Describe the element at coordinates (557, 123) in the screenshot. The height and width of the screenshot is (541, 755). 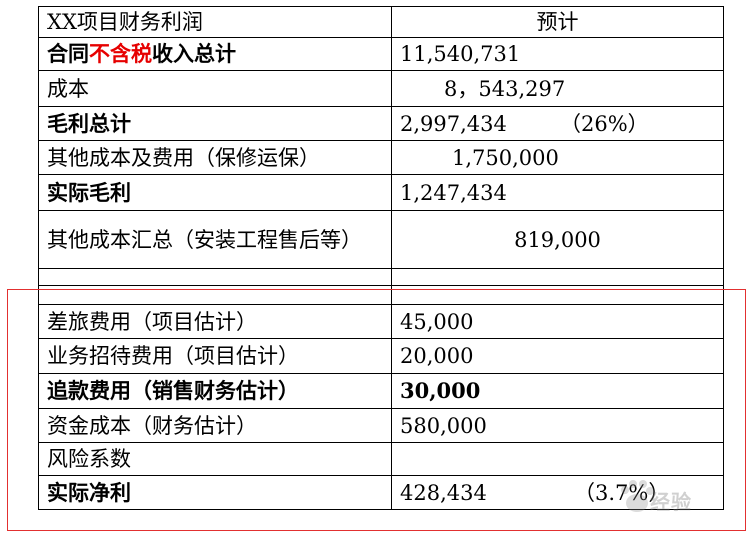
I see `row-value-cell: 2,997,434 （26%）` at that location.